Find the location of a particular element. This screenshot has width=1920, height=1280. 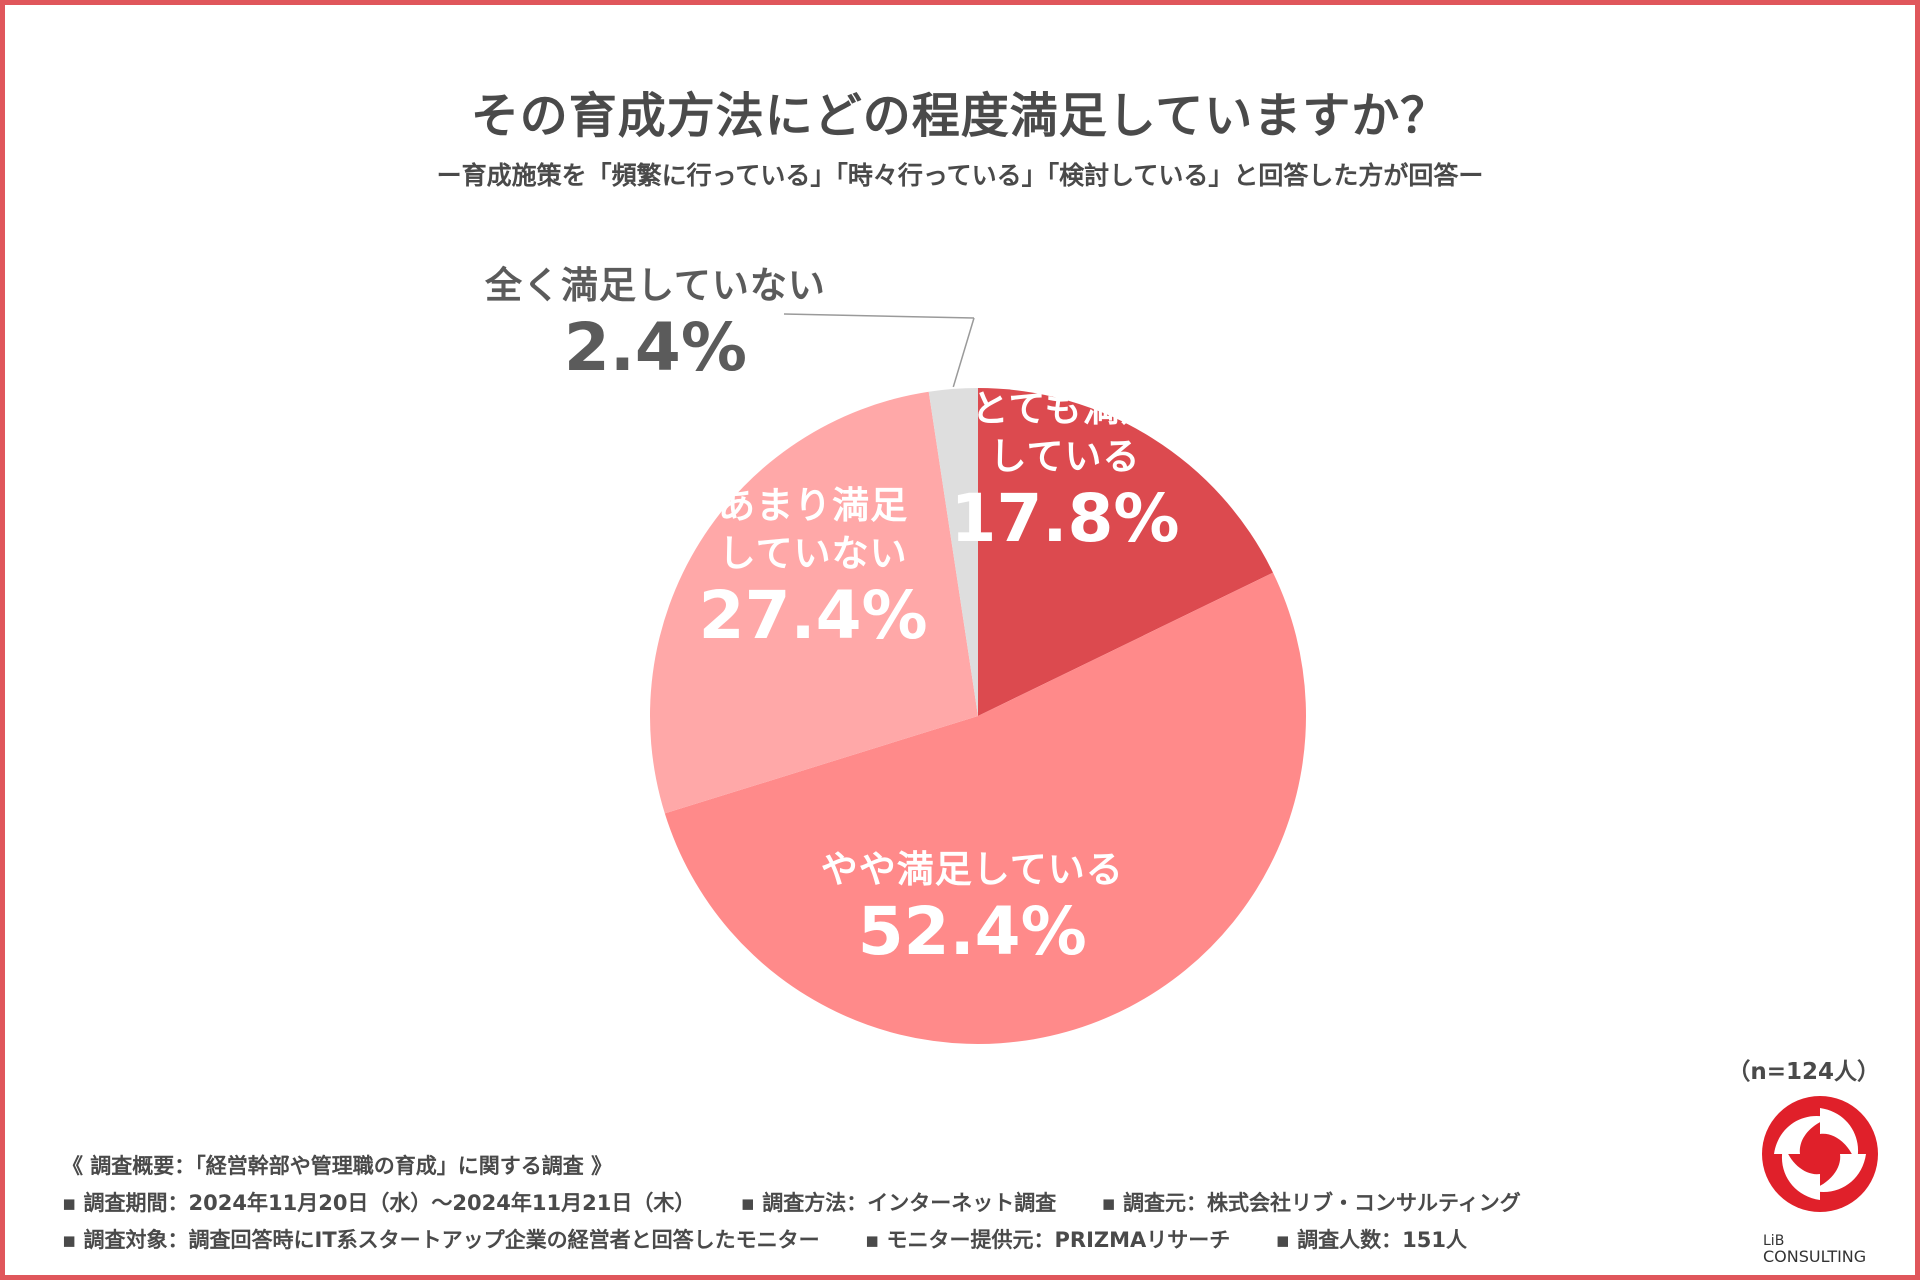

slice-value: 2.4% is located at coordinates (655, 348).